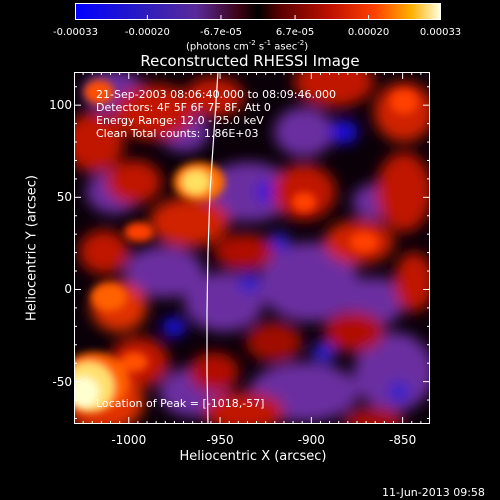 Image resolution: width=500 pixels, height=500 pixels. What do you see at coordinates (368, 32) in the screenshot?
I see `colorbar-tick-label: 0.00020` at bounding box center [368, 32].